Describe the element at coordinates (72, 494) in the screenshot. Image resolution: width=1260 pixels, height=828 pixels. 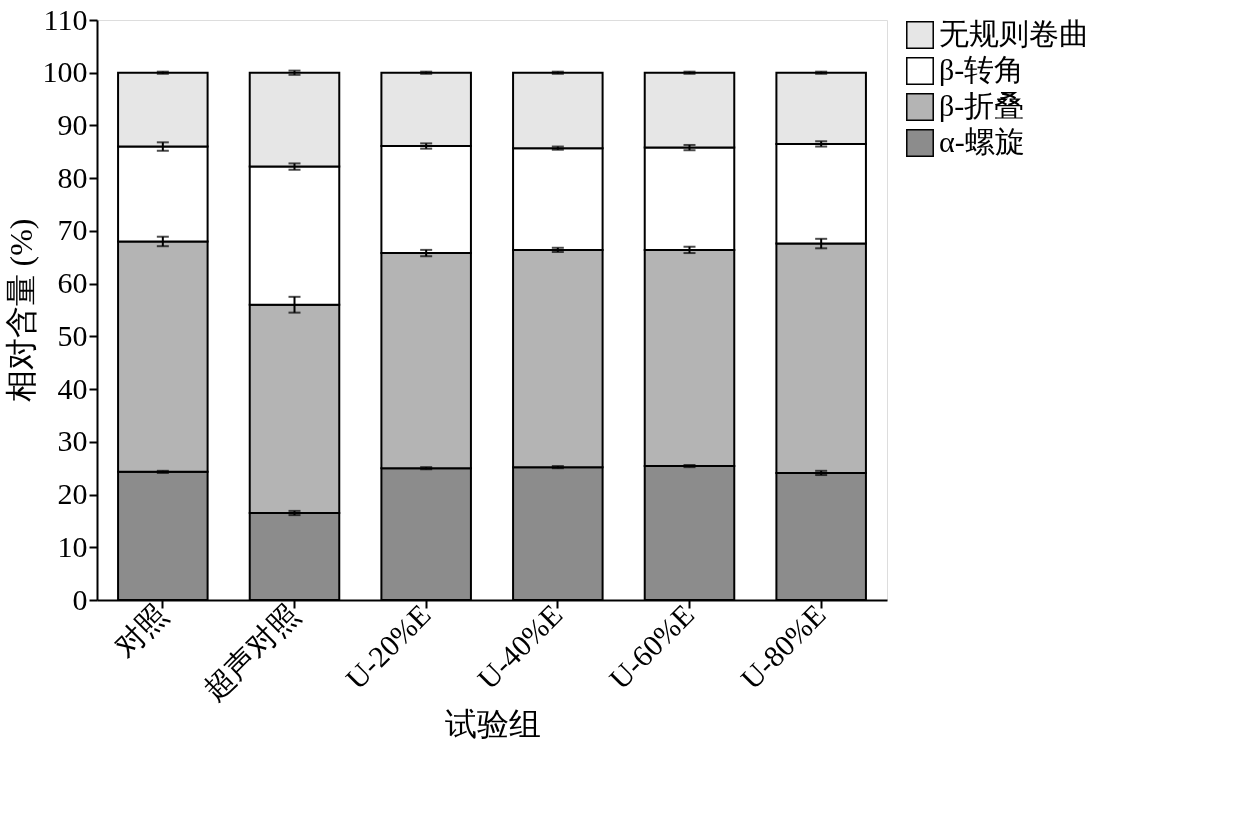
I see `y-tick-label: 20` at that location.